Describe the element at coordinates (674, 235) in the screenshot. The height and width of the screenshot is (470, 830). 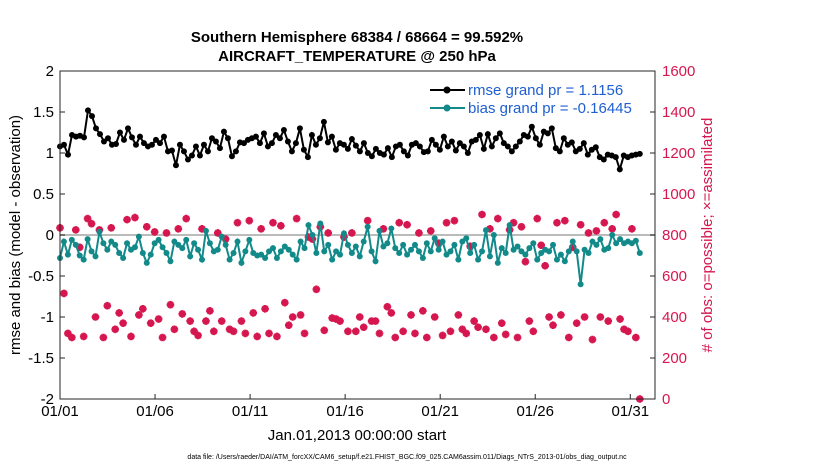
I see `right-tick-label: 800` at that location.